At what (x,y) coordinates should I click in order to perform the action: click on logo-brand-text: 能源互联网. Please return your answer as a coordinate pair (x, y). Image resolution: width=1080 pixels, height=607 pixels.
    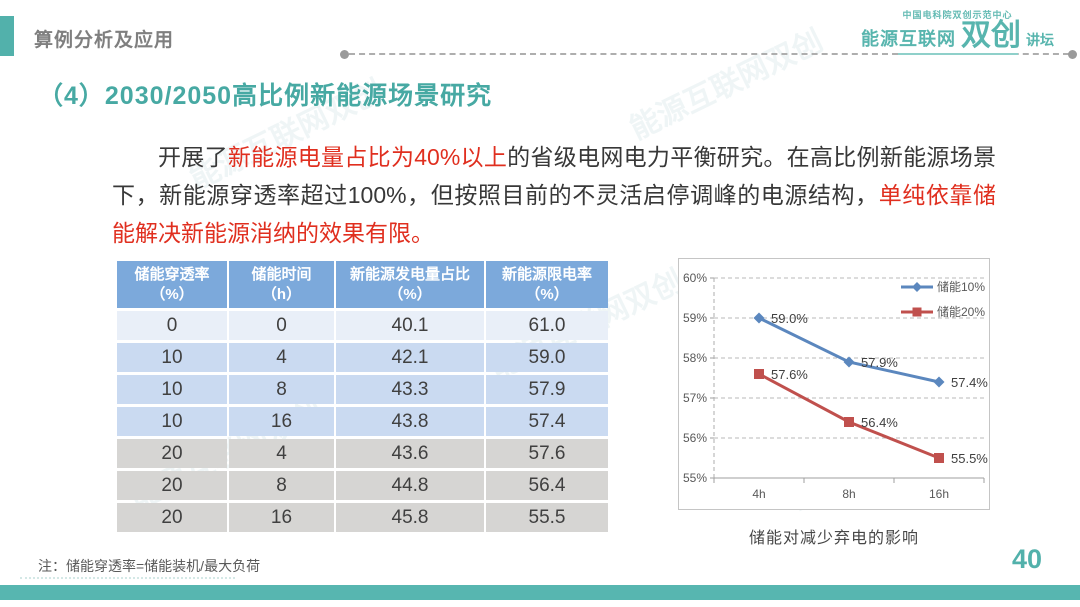
    Looking at the image, I should click on (908, 39).